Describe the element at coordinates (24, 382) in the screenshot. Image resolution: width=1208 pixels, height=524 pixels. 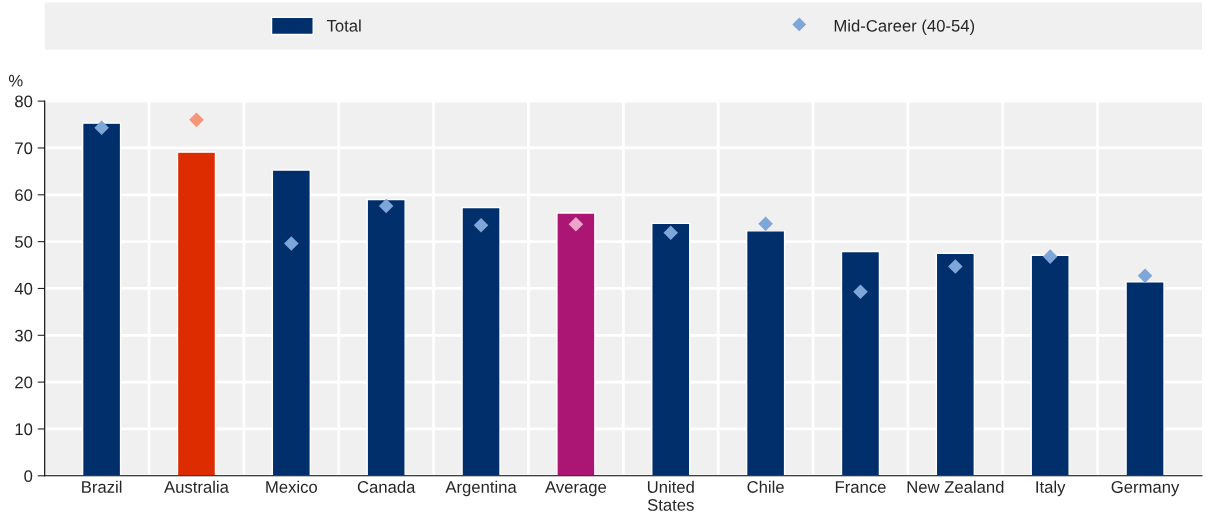
I see `y-tick-label: 20` at that location.